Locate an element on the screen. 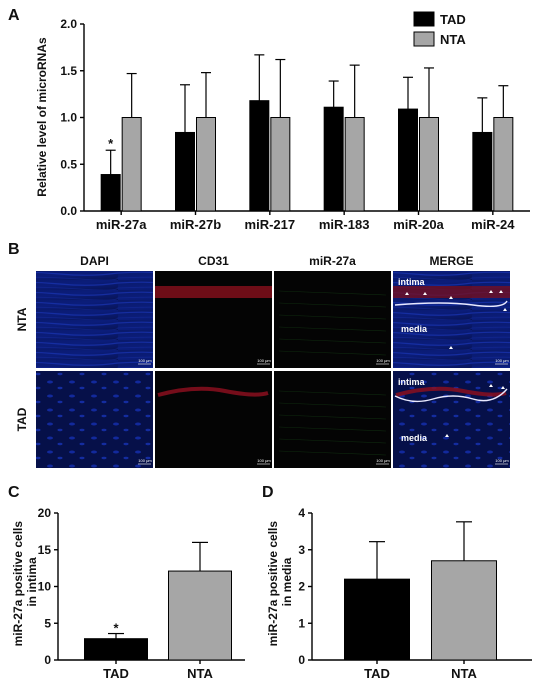 The width and height of the screenshot is (537, 683). micrograph-column-label: CD31 is located at coordinates (213, 261).